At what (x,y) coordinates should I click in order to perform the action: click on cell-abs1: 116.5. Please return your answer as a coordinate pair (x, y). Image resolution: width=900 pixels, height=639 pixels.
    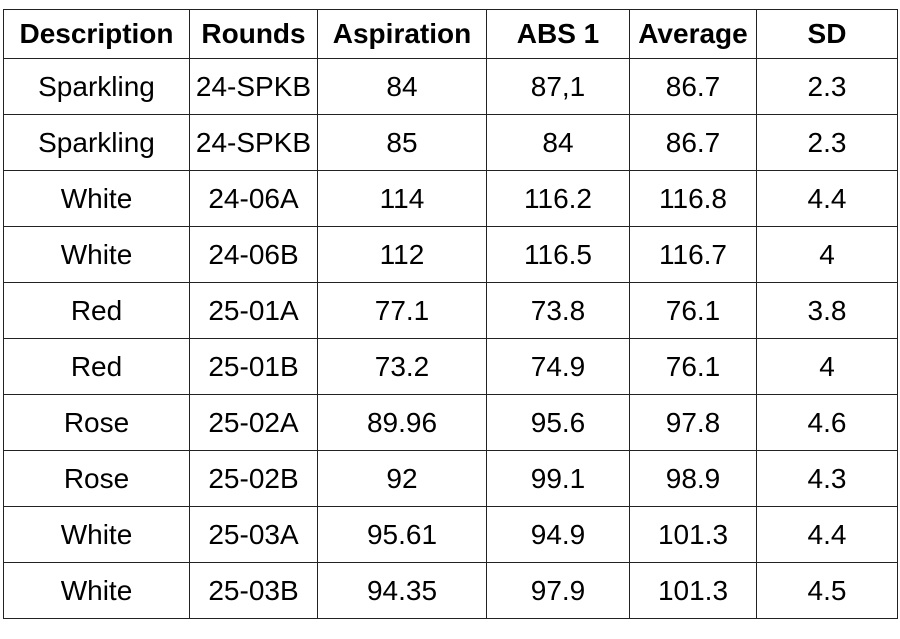
    Looking at the image, I should click on (558, 254).